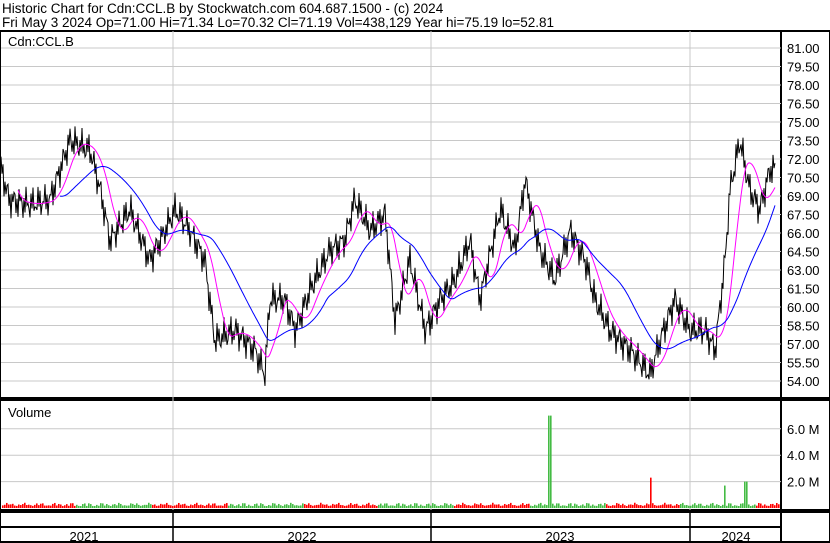 This screenshot has height=543, width=830. Describe the element at coordinates (803, 159) in the screenshot. I see `price-tick-label: 72.00` at that location.